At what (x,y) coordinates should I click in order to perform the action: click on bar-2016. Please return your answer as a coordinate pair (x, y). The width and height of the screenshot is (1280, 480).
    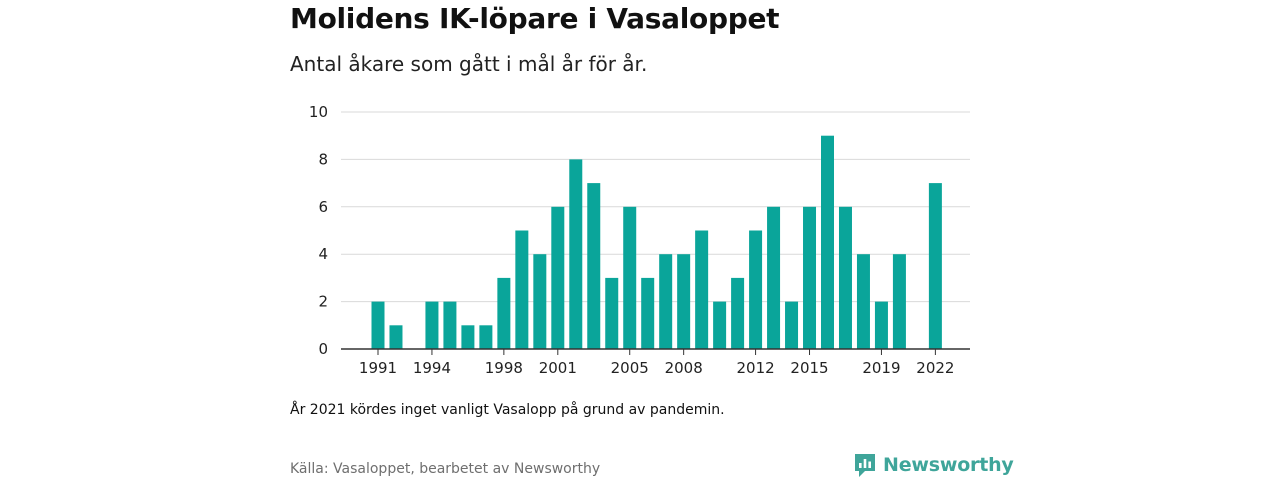
    Looking at the image, I should click on (827, 242).